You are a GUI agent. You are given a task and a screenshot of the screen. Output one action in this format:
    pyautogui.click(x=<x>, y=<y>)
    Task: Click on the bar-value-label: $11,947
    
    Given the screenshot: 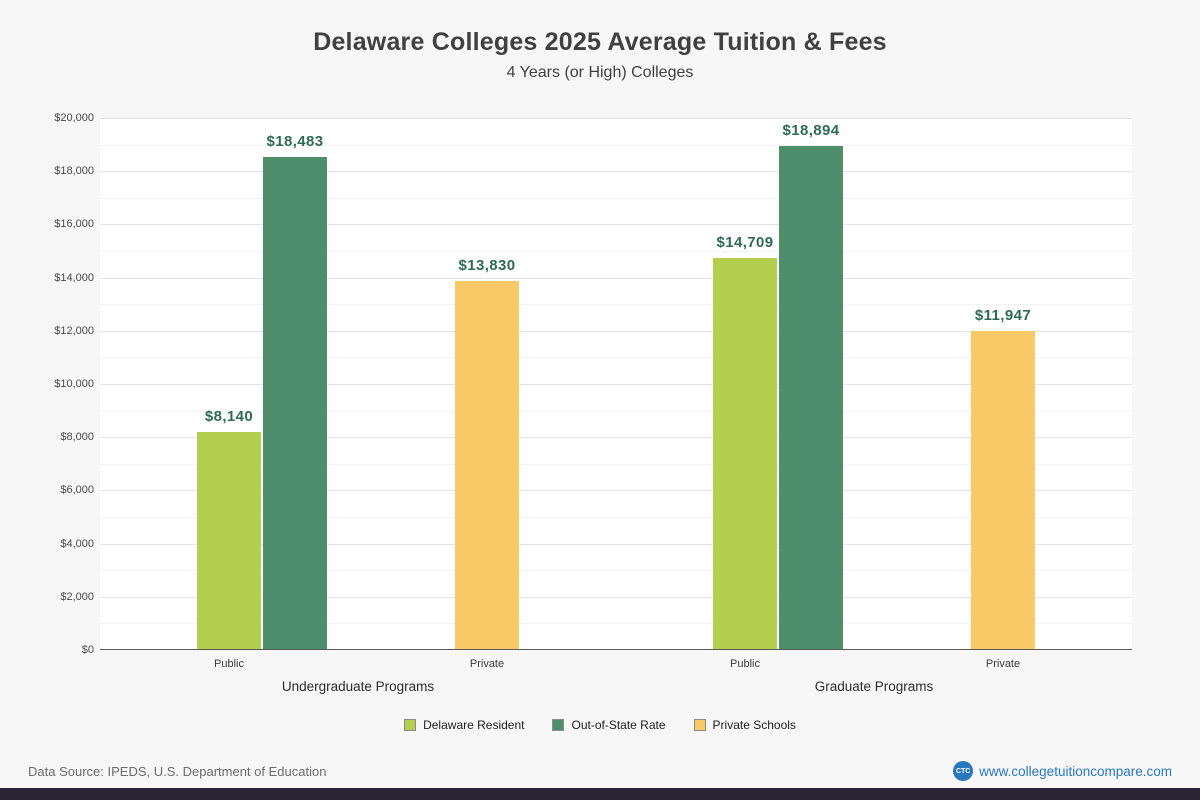 What is the action you would take?
    pyautogui.click(x=1003, y=316)
    